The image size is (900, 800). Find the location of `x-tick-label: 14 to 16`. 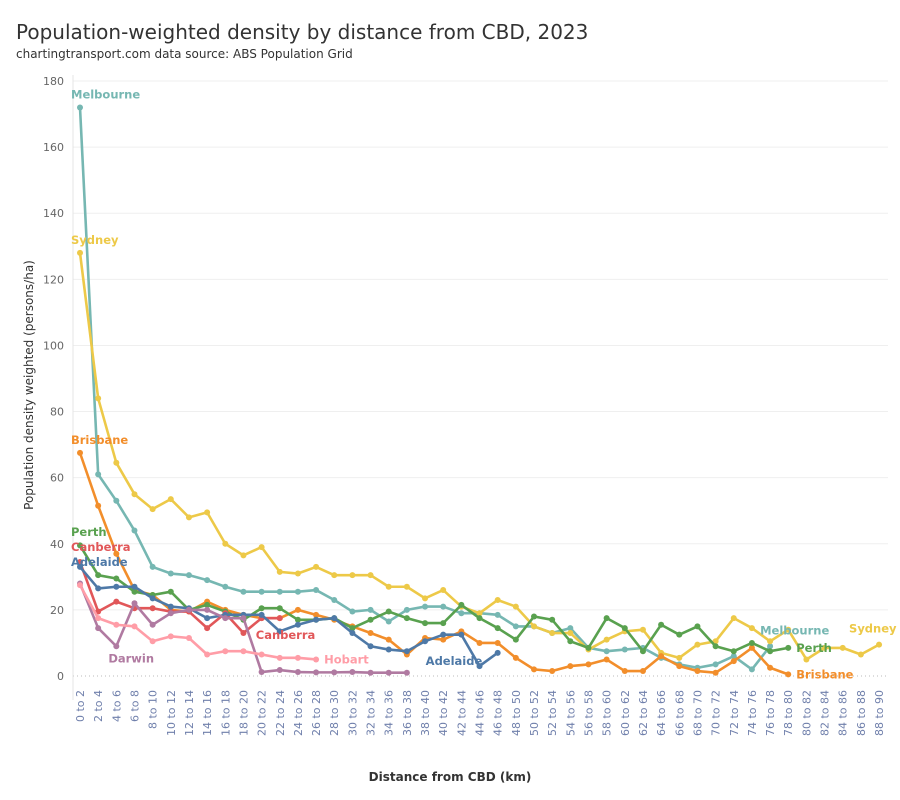

x-tick-label: 14 to 16 is located at coordinates (207, 713).